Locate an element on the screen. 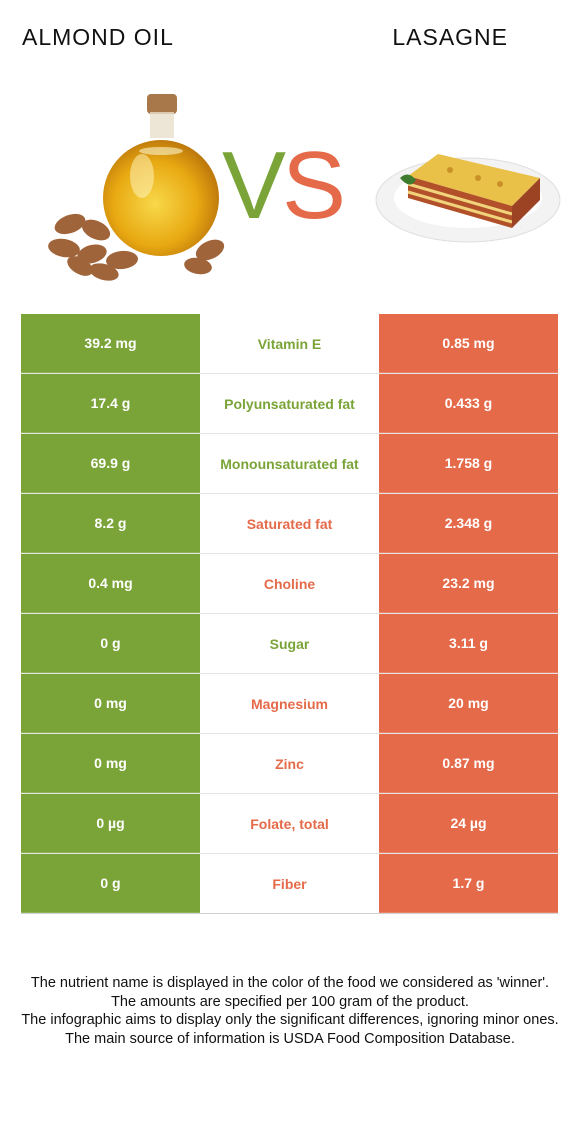  nutrient-name: Choline is located at coordinates (289, 583).